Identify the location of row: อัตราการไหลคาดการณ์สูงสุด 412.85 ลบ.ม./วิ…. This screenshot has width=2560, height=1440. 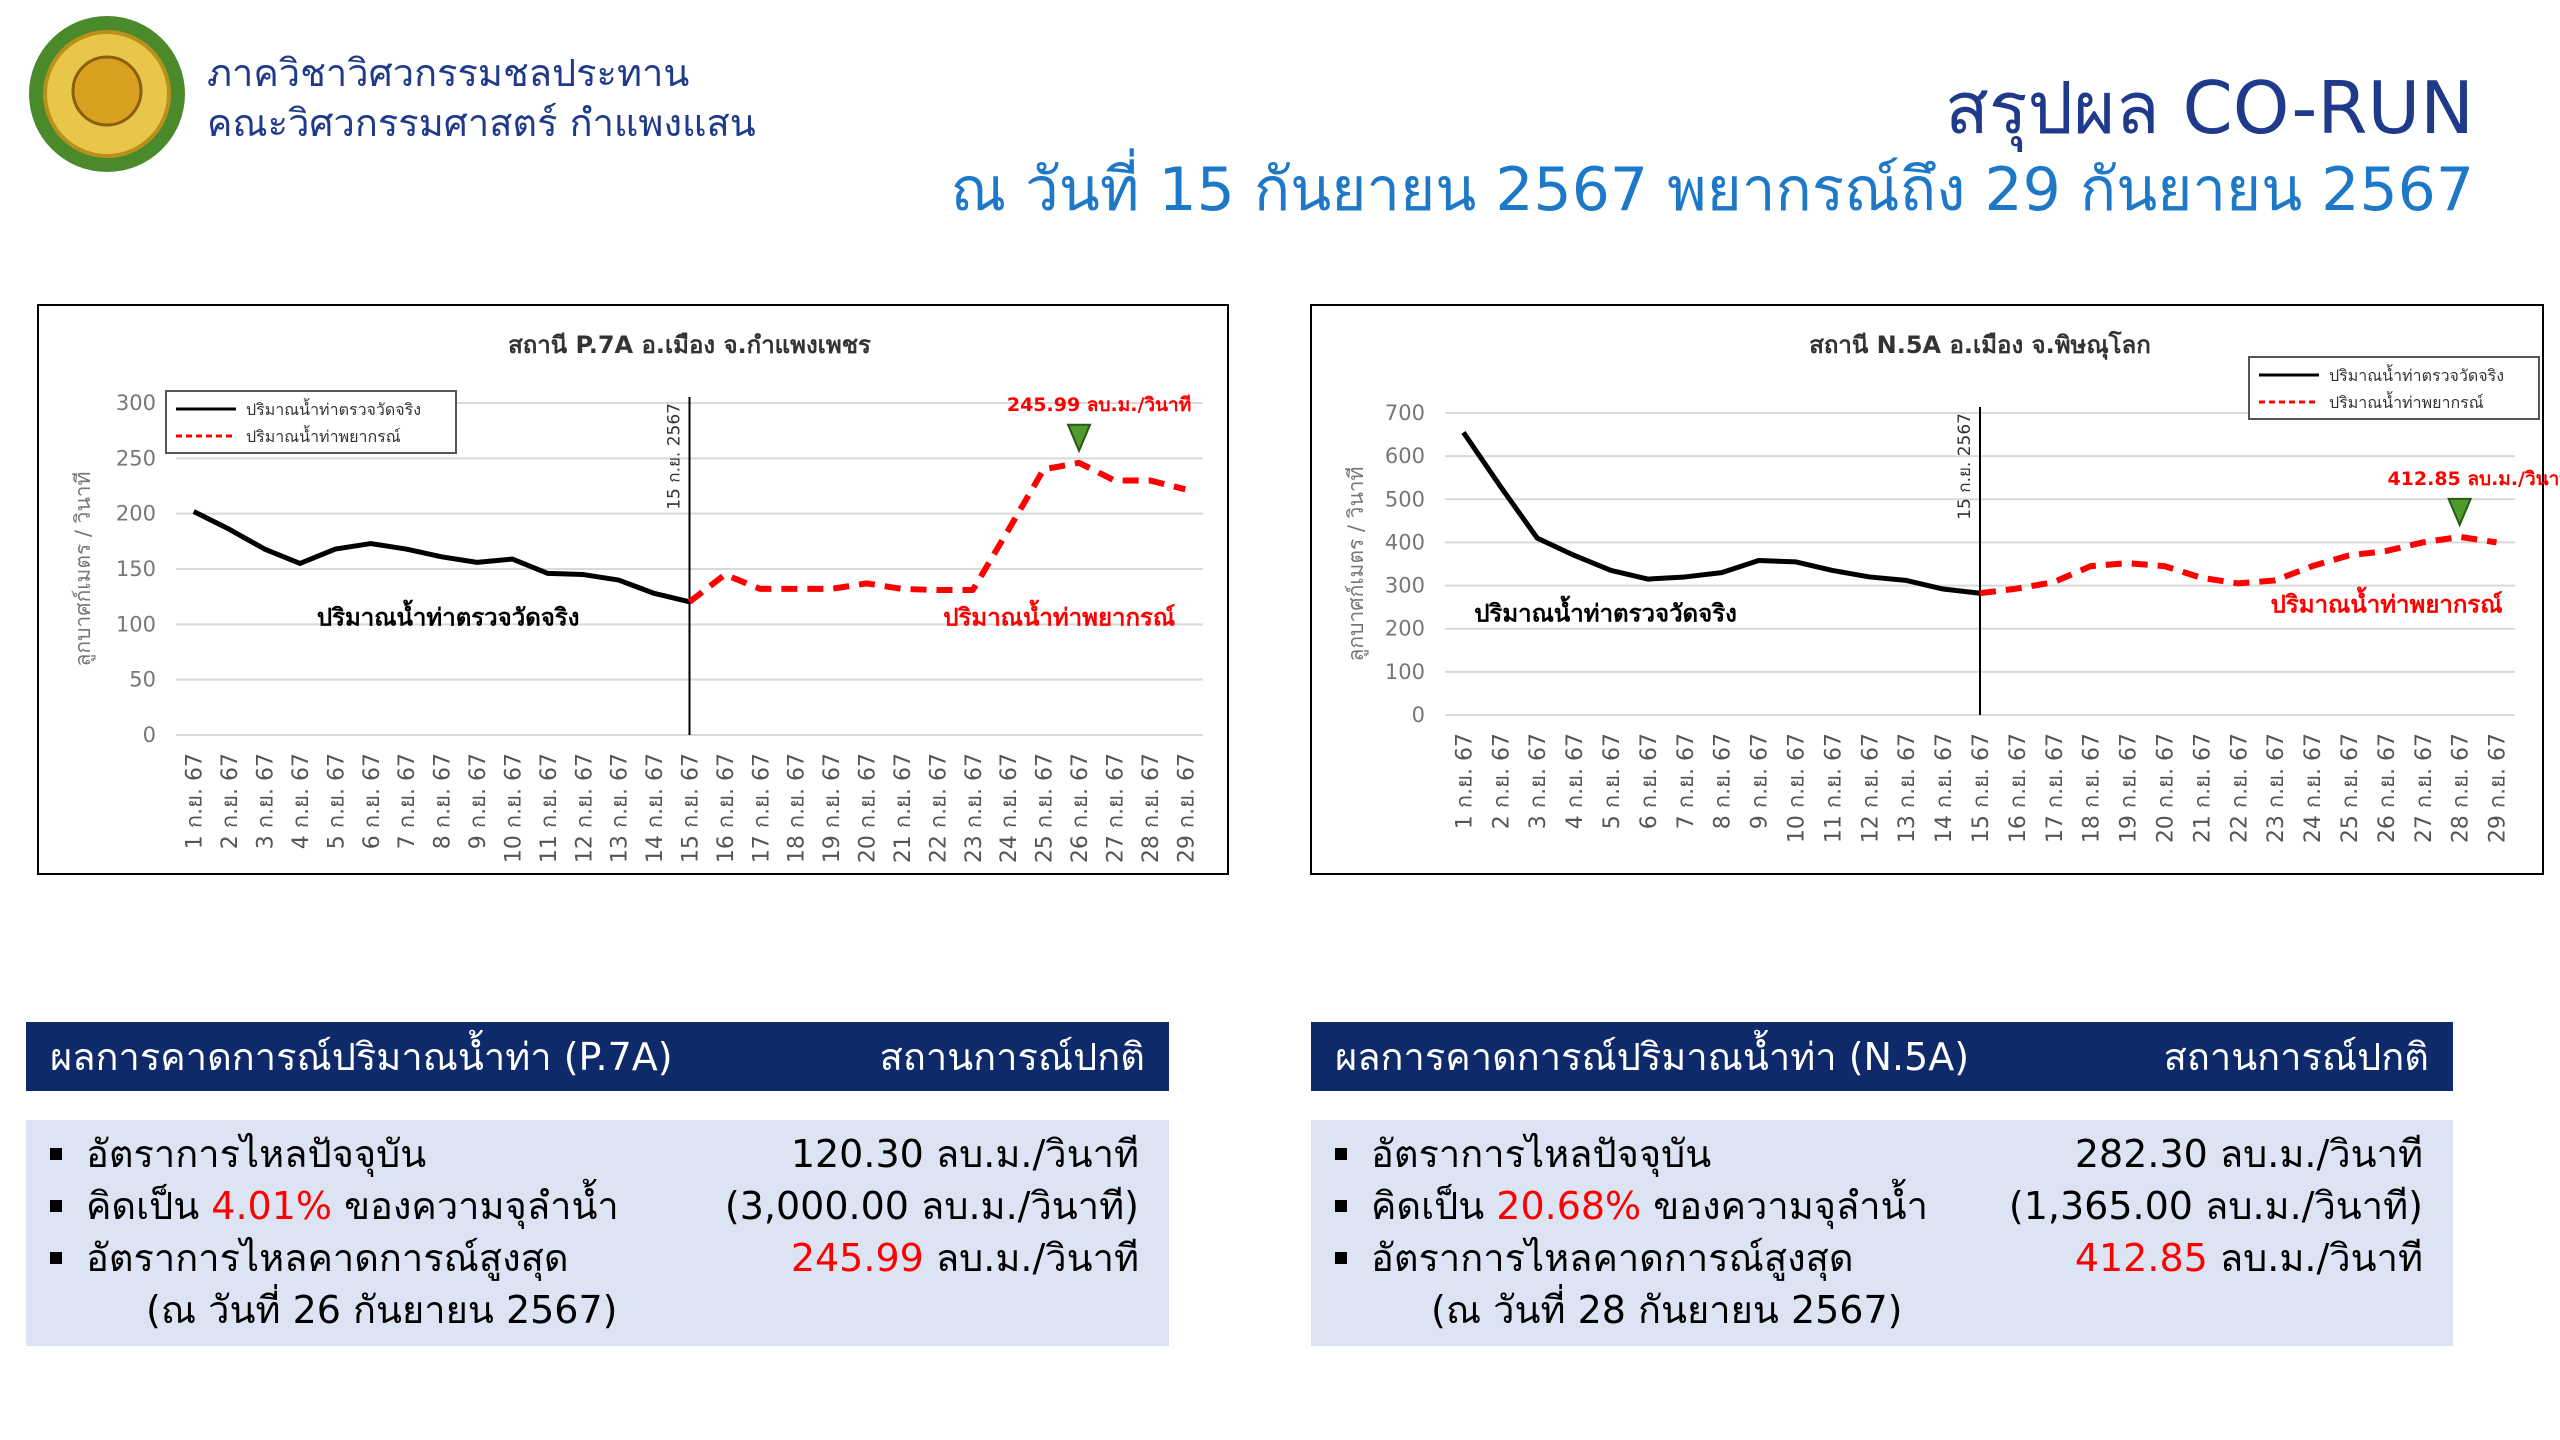
(1879, 1258).